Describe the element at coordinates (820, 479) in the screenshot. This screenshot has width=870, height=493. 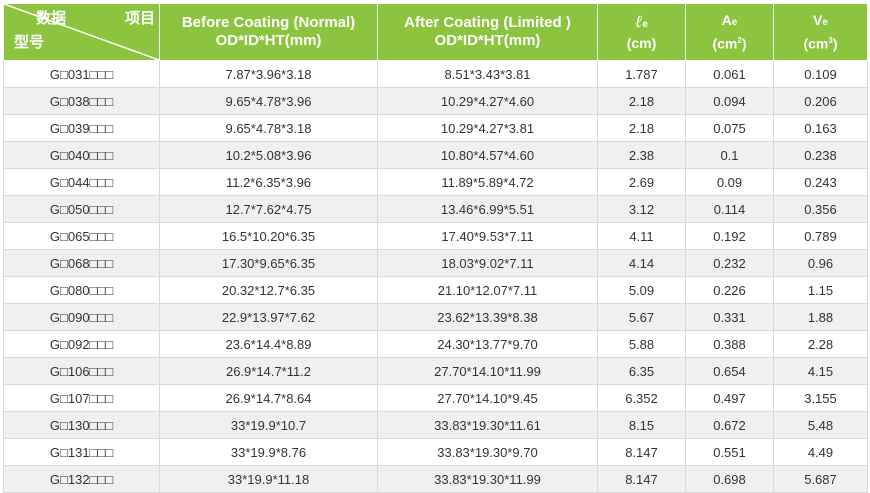
I see `ve-cell: 5.687` at that location.